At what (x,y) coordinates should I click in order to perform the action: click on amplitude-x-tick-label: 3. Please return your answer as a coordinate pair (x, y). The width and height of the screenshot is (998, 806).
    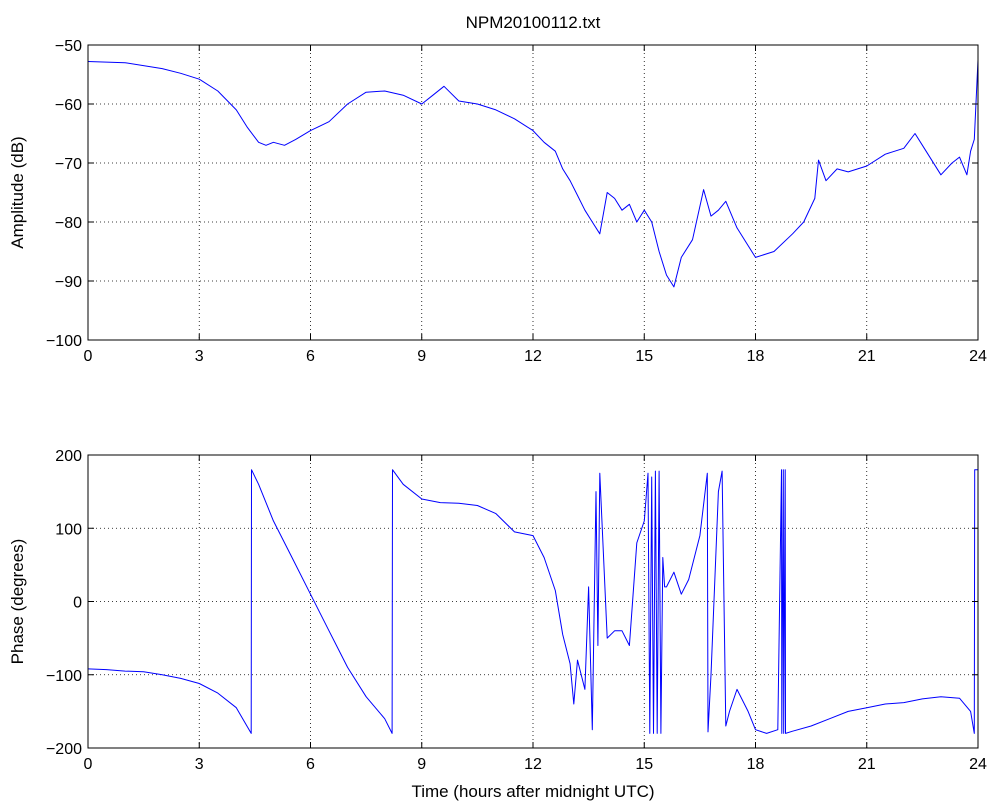
    Looking at the image, I should click on (199, 356).